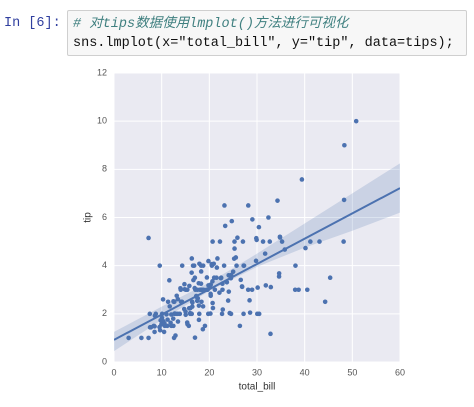  What do you see at coordinates (113, 372) in the screenshot?
I see `x-tick-label: 0` at bounding box center [113, 372].